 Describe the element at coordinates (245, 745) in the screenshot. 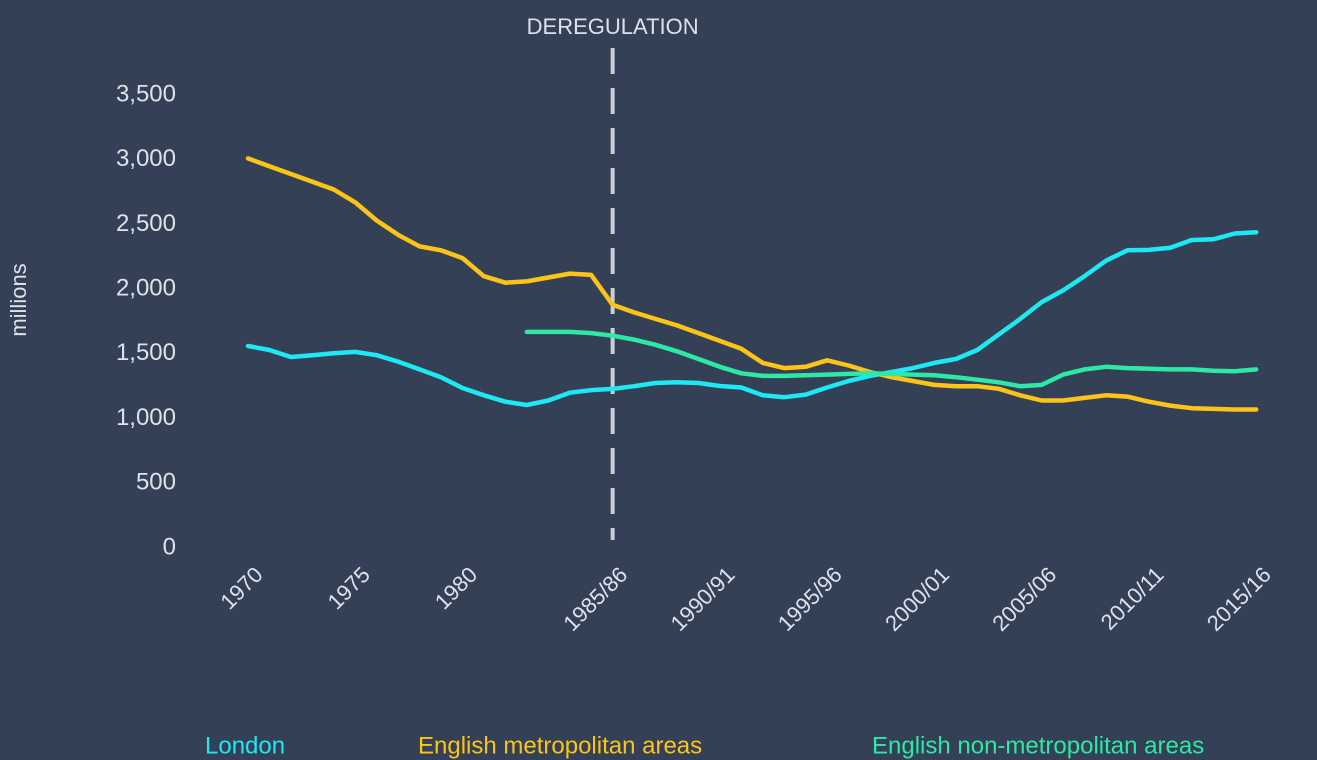

I see `legend-label: London` at that location.